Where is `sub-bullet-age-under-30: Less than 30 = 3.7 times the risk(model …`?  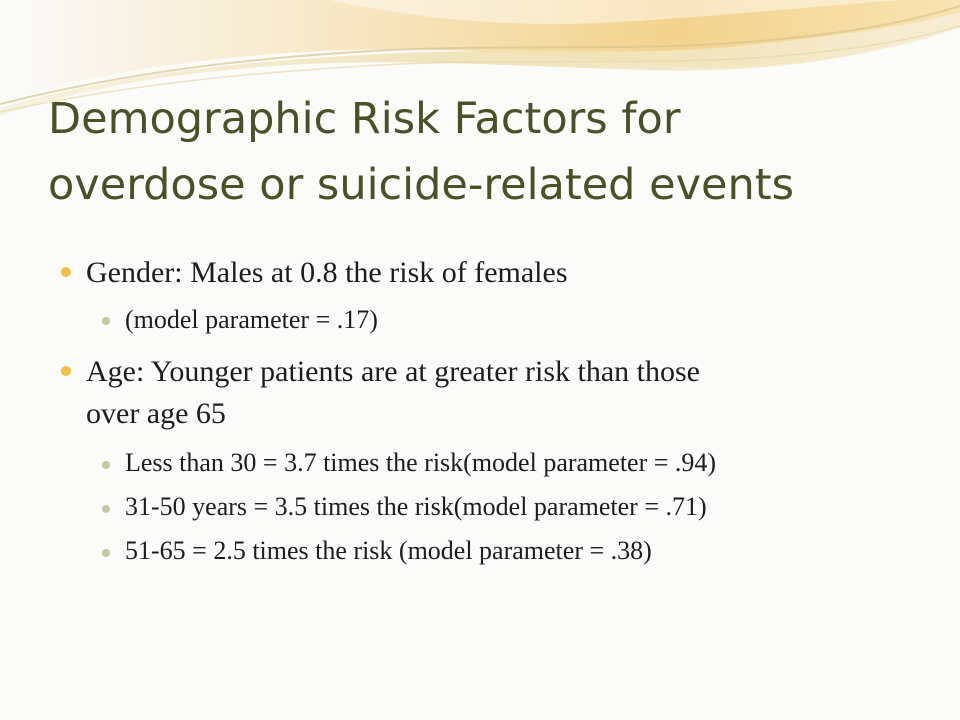
sub-bullet-age-under-30: Less than 30 = 3.7 times the risk(model … is located at coordinates (421, 462).